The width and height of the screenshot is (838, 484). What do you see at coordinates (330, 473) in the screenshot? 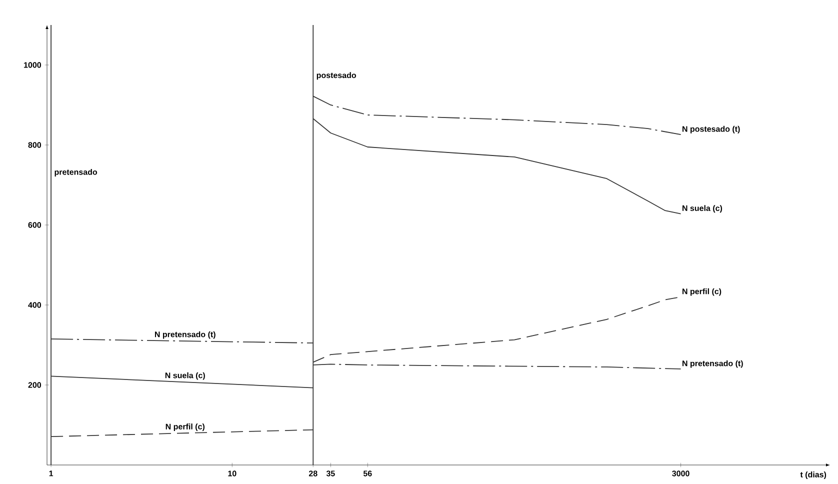
I see `x-tick-label: 35` at bounding box center [330, 473].